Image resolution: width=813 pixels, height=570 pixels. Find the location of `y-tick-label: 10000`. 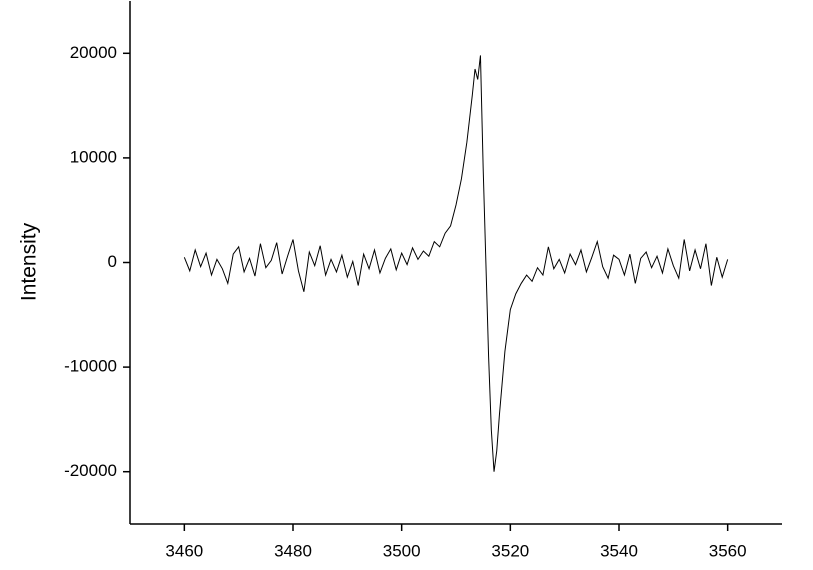

y-tick-label: 10000 is located at coordinates (93, 156).